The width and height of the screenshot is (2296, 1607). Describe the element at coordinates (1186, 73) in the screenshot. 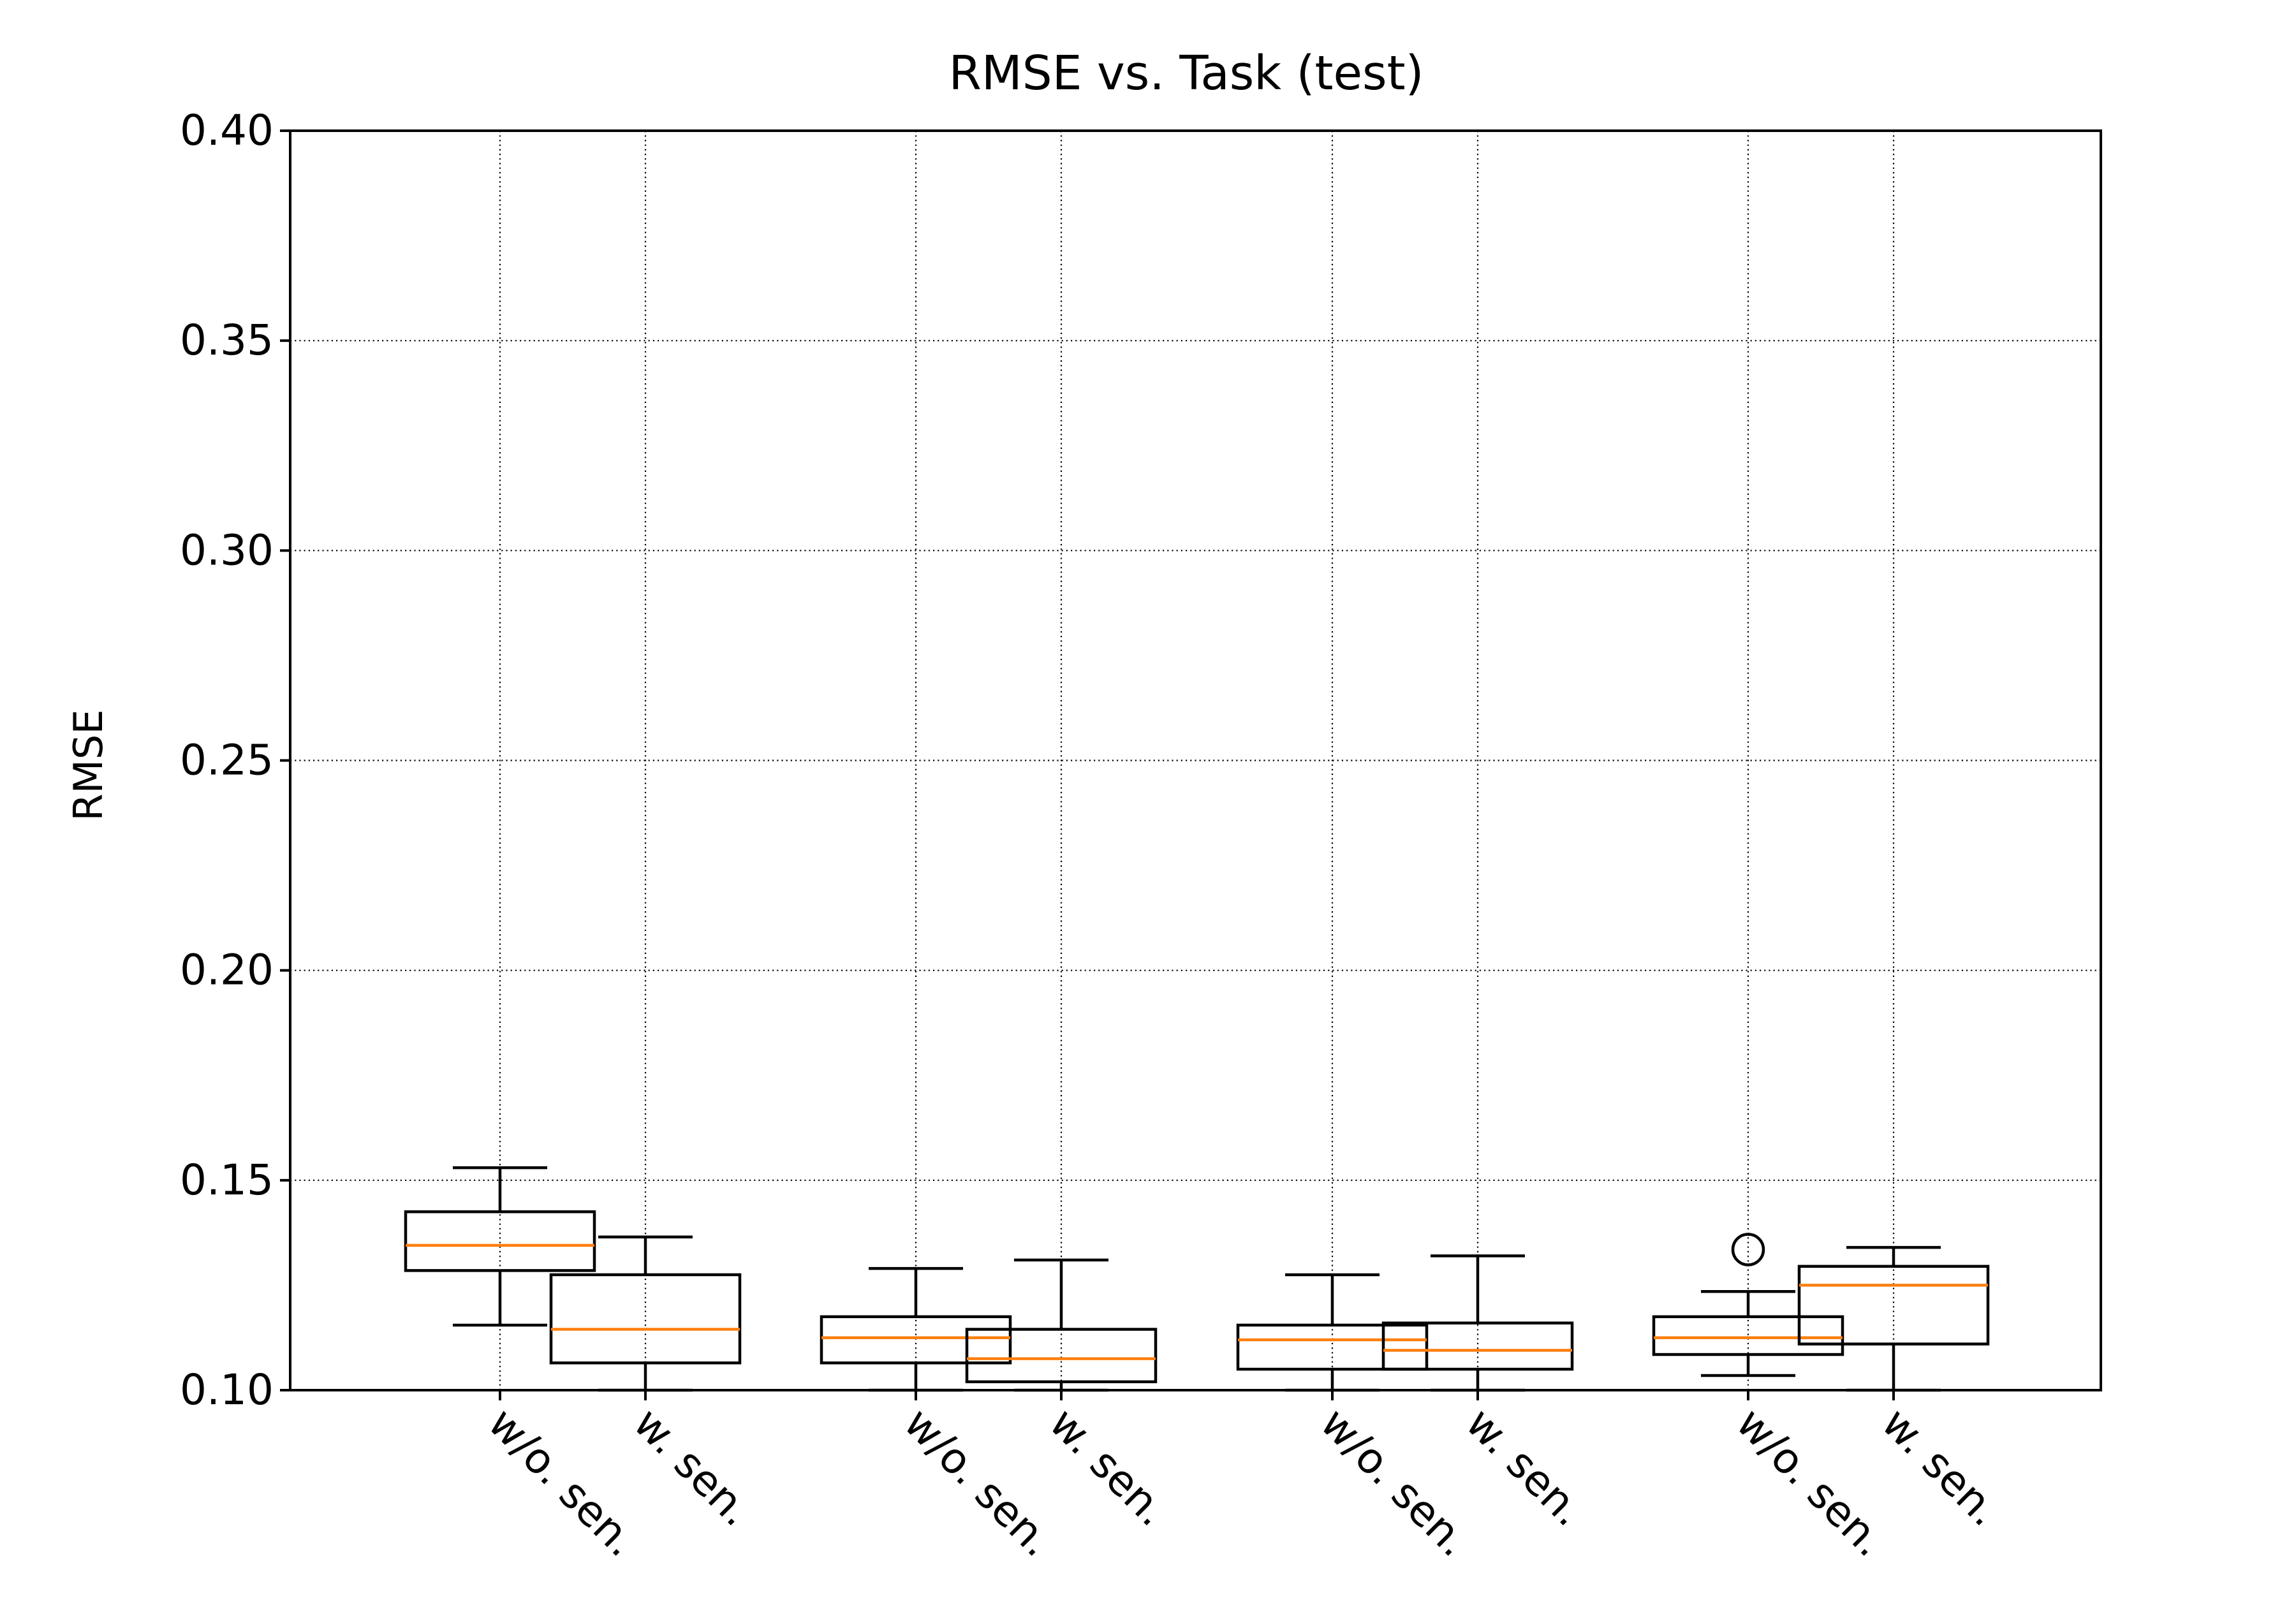

I see `chart-title: RMSE vs. Task (test)` at that location.